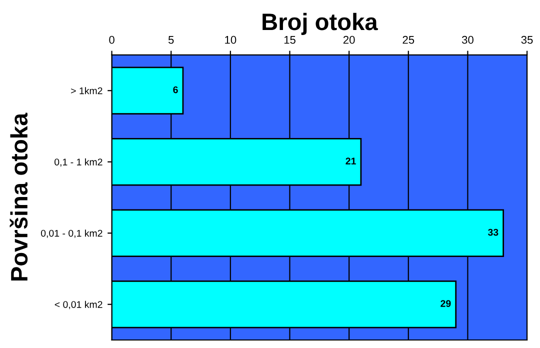 The height and width of the screenshot is (348, 540). Describe the element at coordinates (78, 162) in the screenshot. I see `y-tick-label: 0,1 - 1 km2` at that location.